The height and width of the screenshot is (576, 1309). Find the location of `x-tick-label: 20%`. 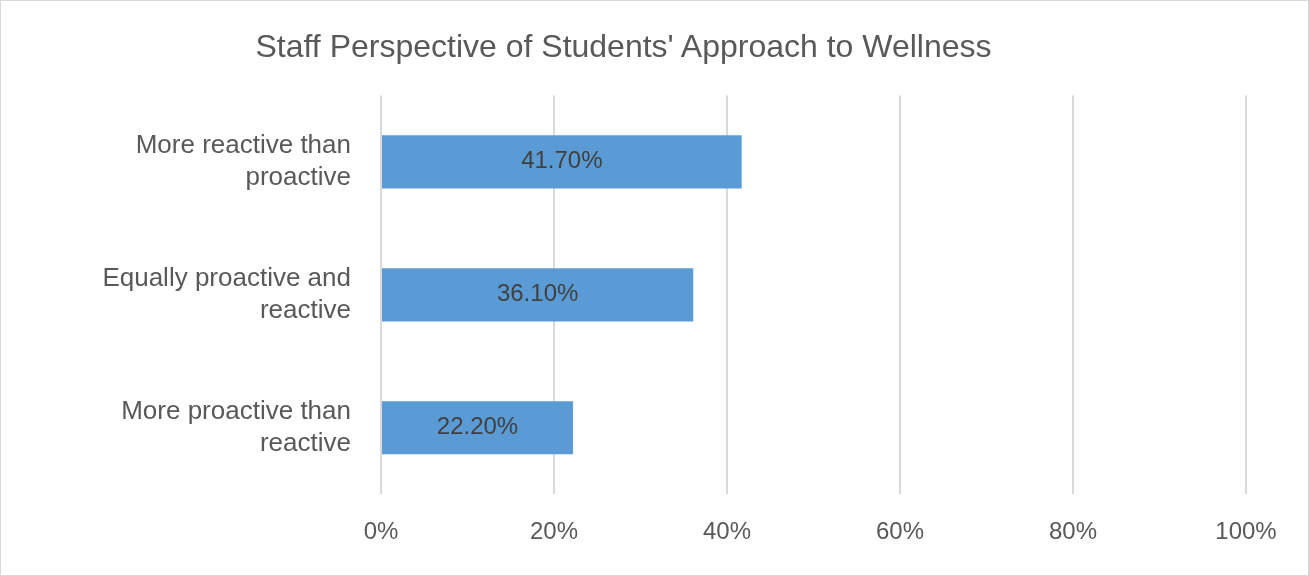

x-tick-label: 20% is located at coordinates (554, 531).